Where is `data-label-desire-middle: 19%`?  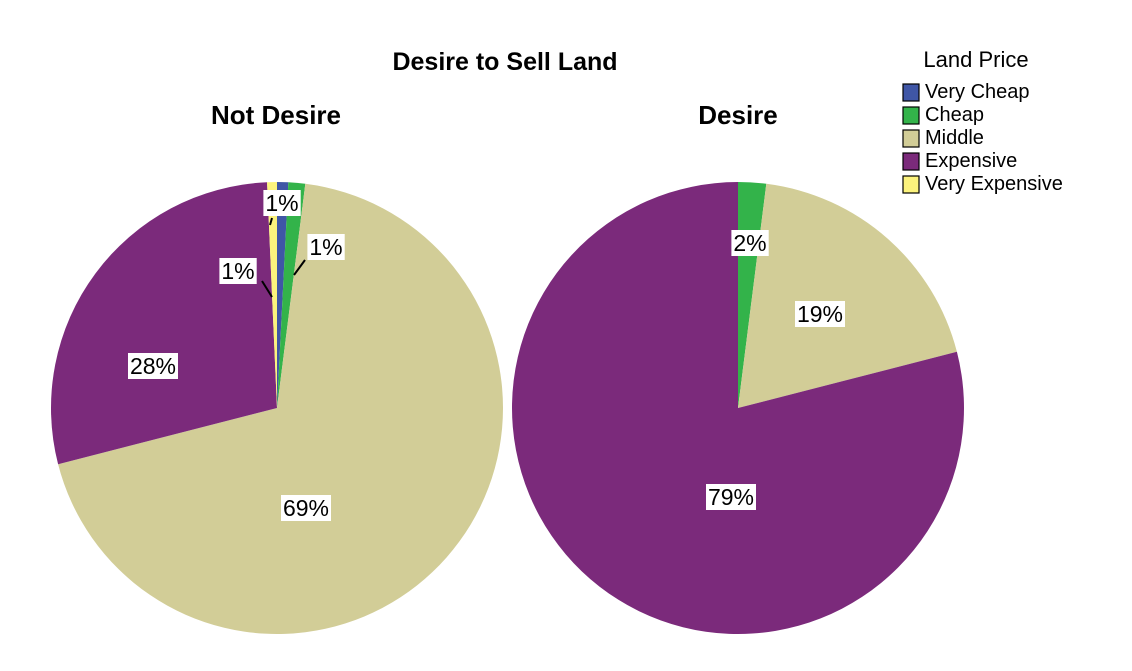
data-label-desire-middle: 19% is located at coordinates (820, 314).